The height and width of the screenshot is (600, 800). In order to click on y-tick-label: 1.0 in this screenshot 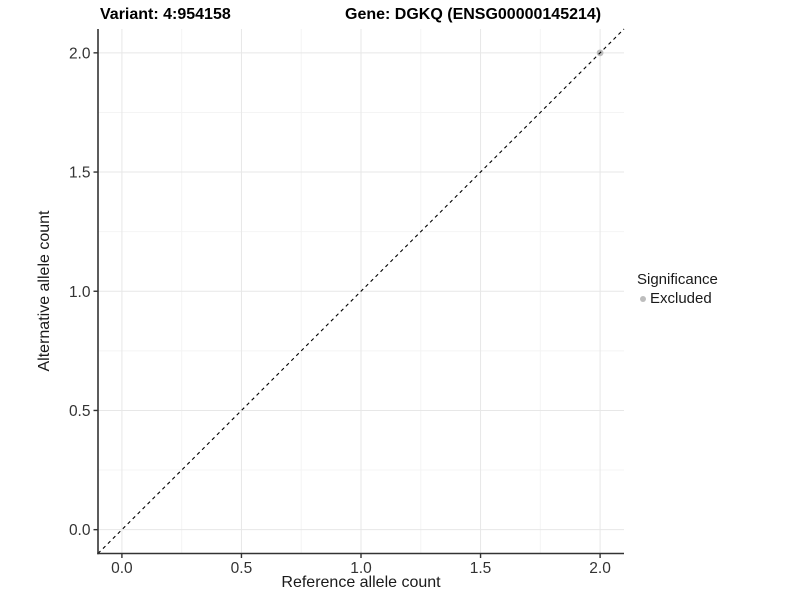, I will do `click(80, 292)`.